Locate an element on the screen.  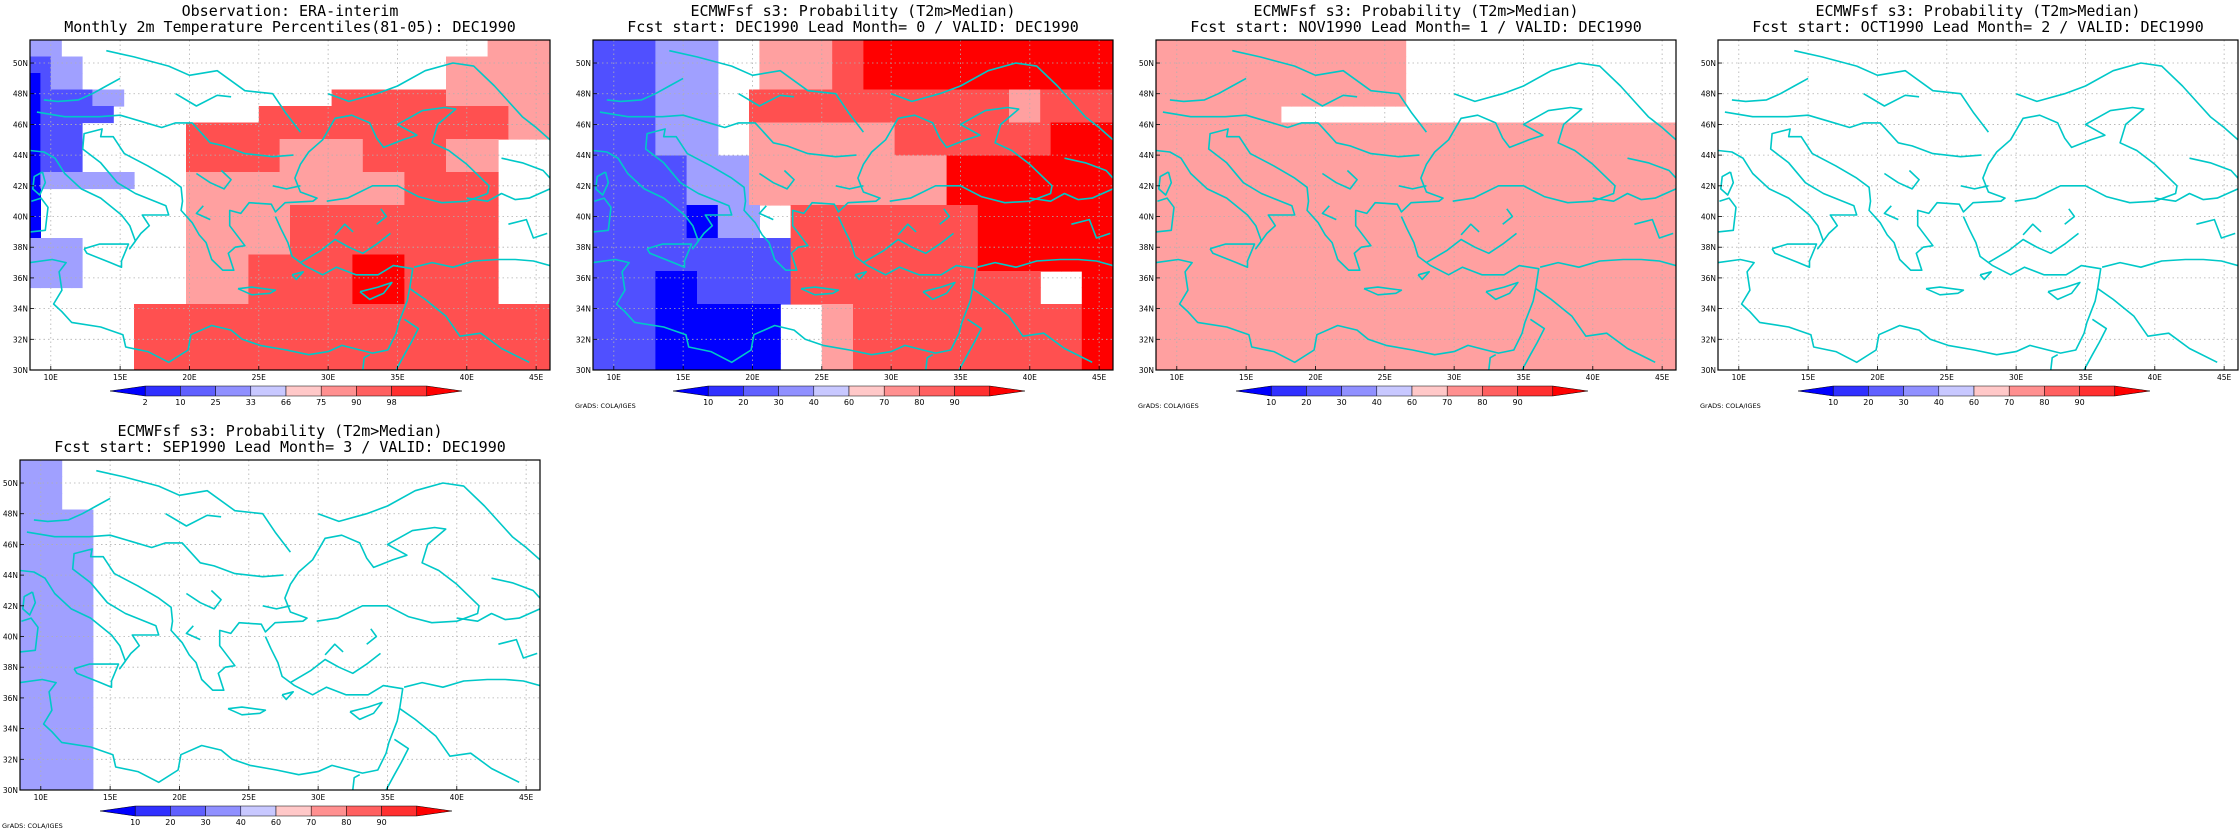
panel-title: ECMWFsf s3: Probability (T2m>Median) is located at coordinates (279, 431).